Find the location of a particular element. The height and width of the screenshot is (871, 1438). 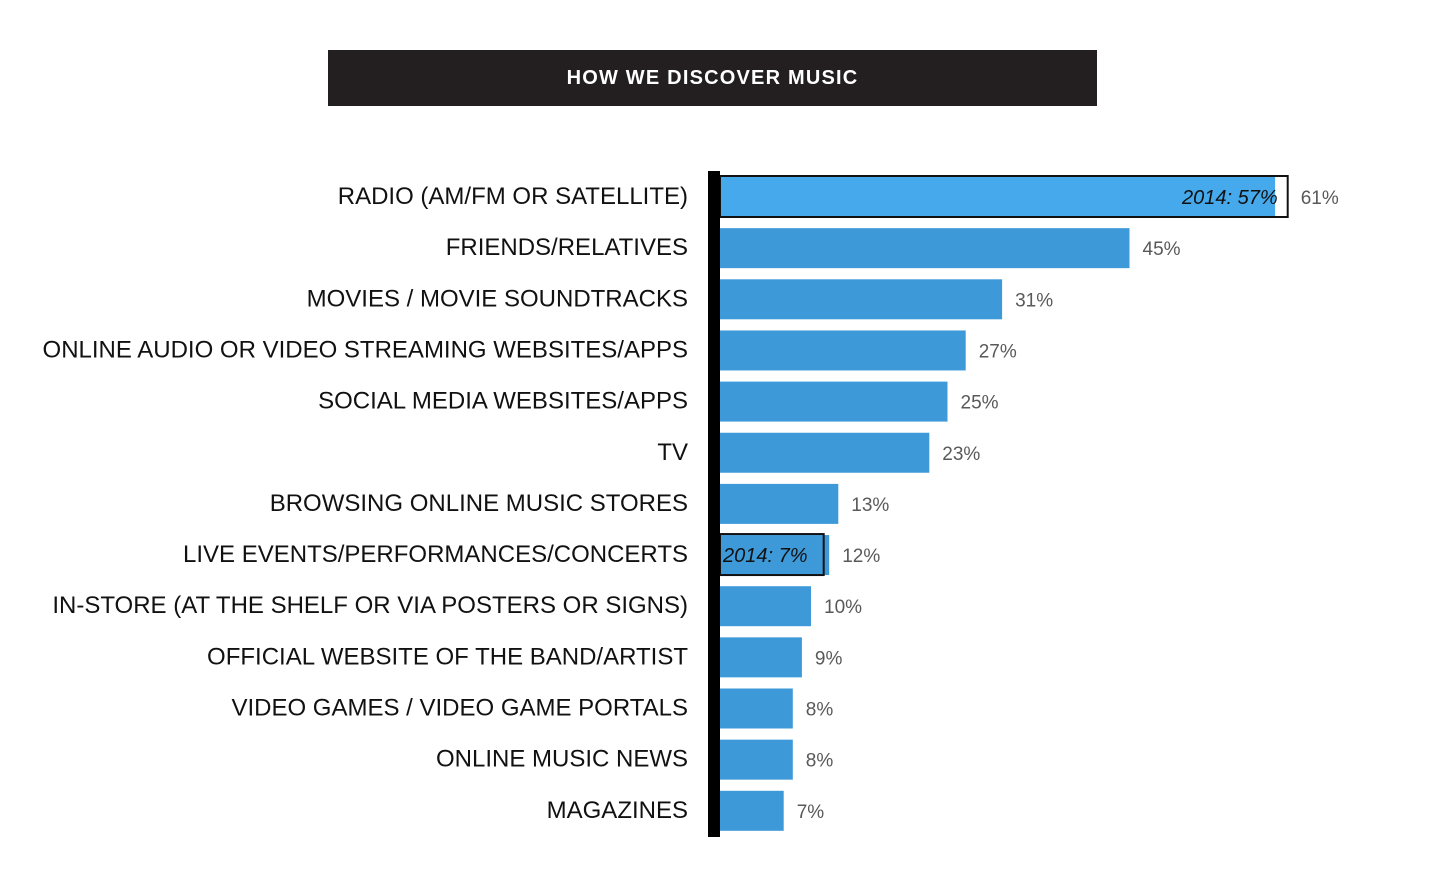

value-label: 25% is located at coordinates (980, 403).